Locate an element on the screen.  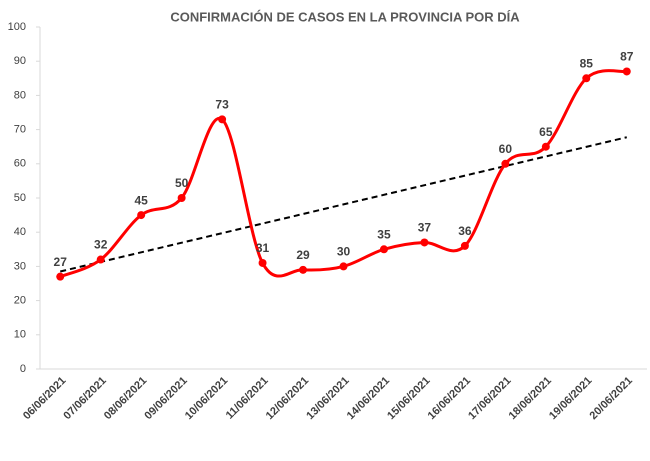
y-tick-label: 40 is located at coordinates (20, 232).